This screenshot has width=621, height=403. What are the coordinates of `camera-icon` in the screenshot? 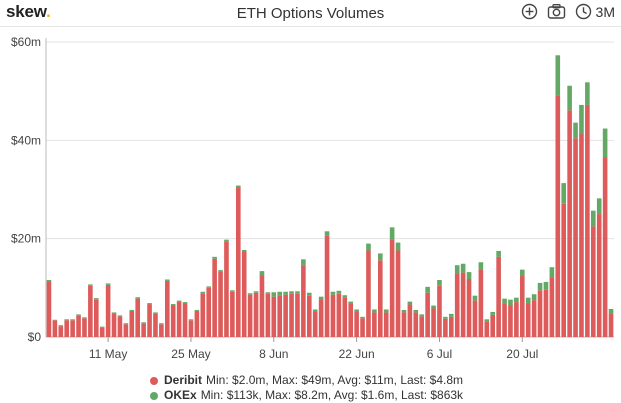 It's located at (556, 11).